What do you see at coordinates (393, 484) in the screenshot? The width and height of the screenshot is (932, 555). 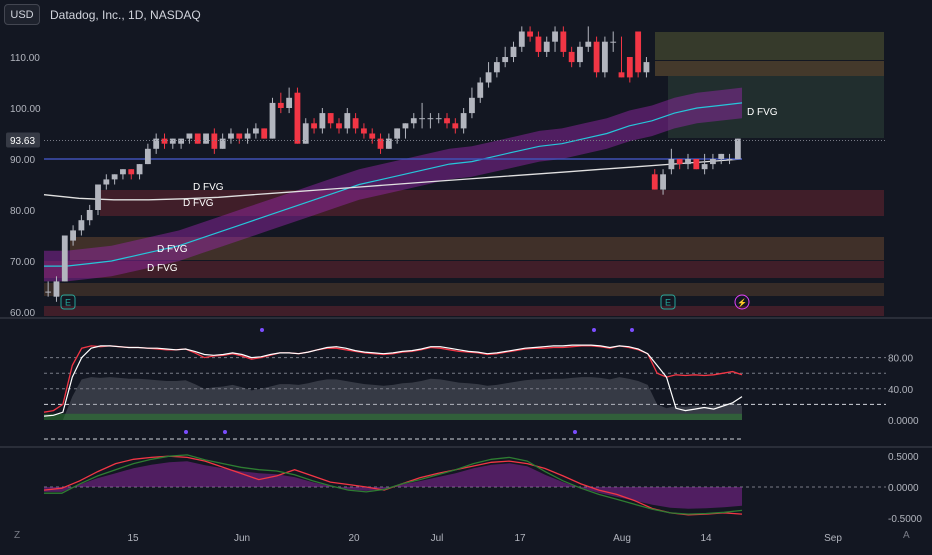 I see `mom-line-green` at bounding box center [393, 484].